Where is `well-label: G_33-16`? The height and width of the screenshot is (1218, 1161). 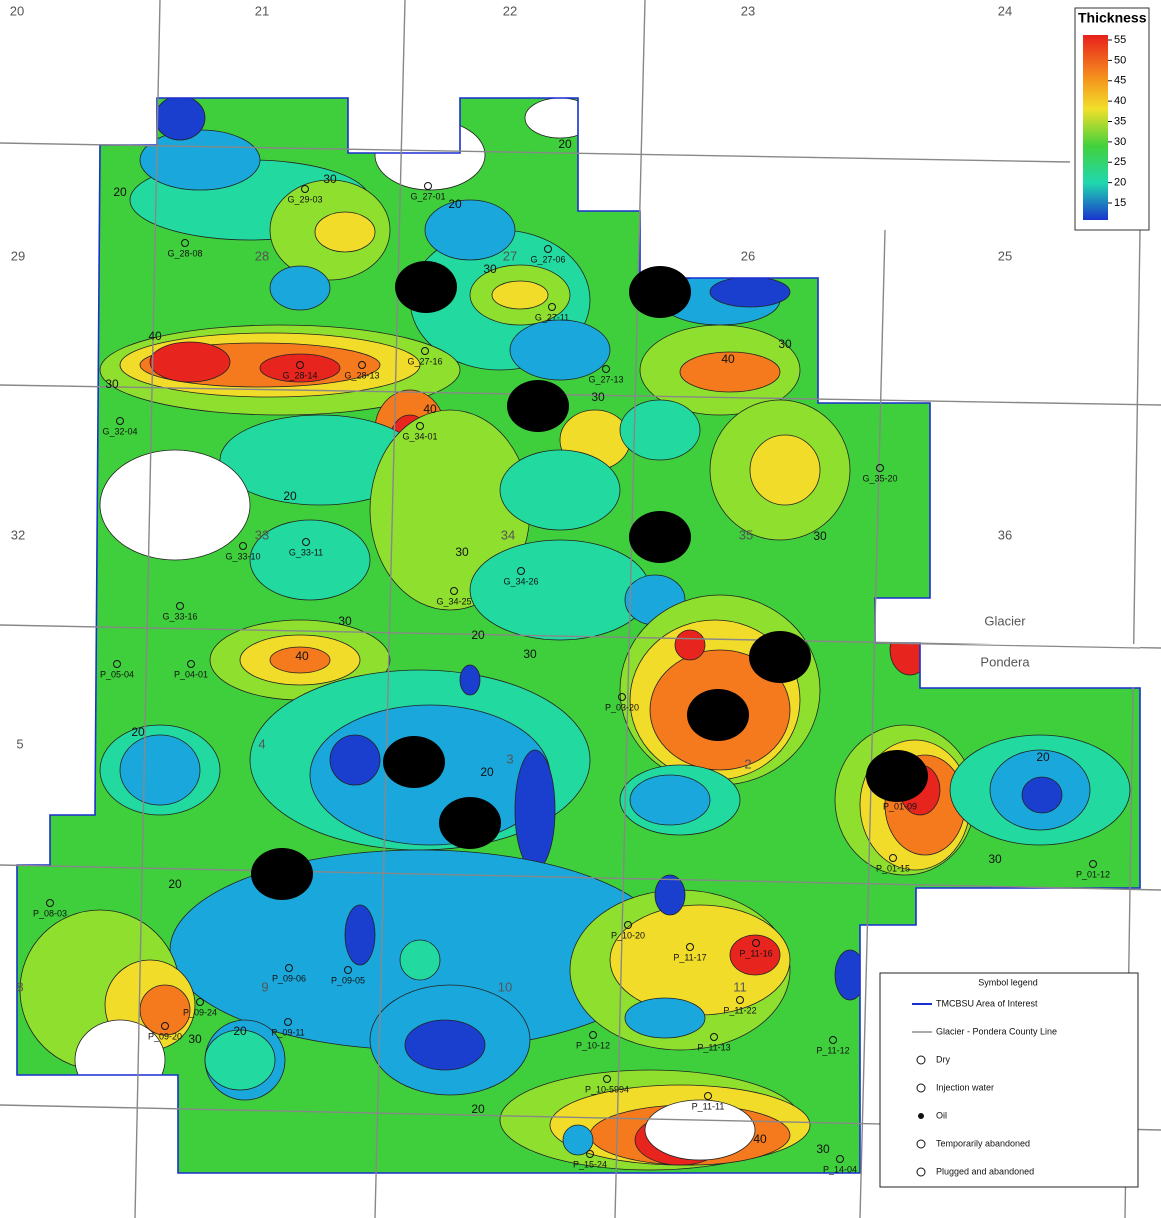 well-label: G_33-16 is located at coordinates (179, 616).